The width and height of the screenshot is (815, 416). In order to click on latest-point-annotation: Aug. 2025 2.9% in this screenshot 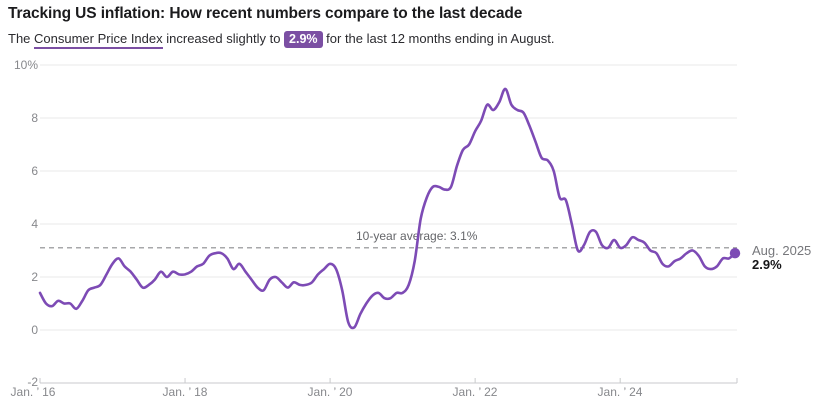, I will do `click(781, 257)`.